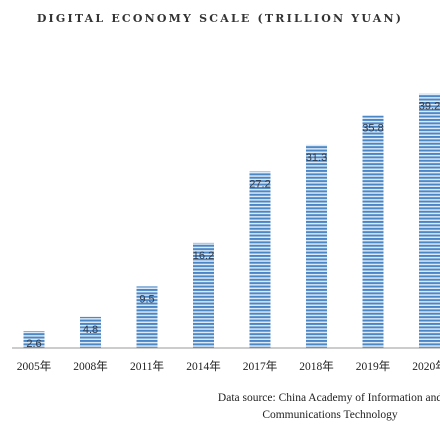 The width and height of the screenshot is (440, 440). I want to click on bar-value-label: 27.2, so click(259, 185).